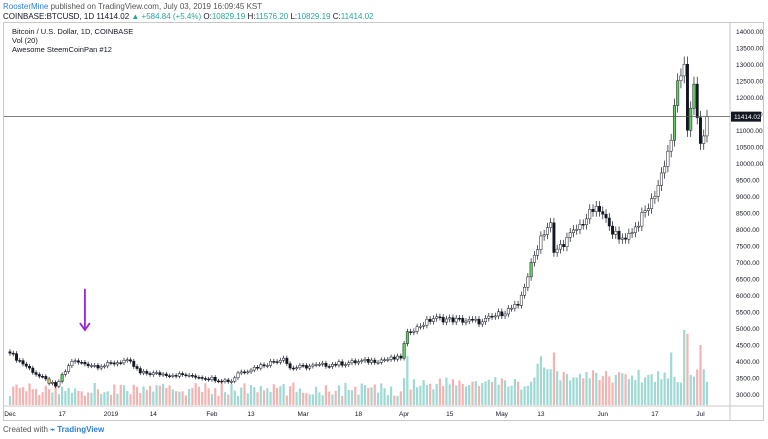 The width and height of the screenshot is (768, 439). What do you see at coordinates (85, 327) in the screenshot?
I see `arrow-head` at bounding box center [85, 327].